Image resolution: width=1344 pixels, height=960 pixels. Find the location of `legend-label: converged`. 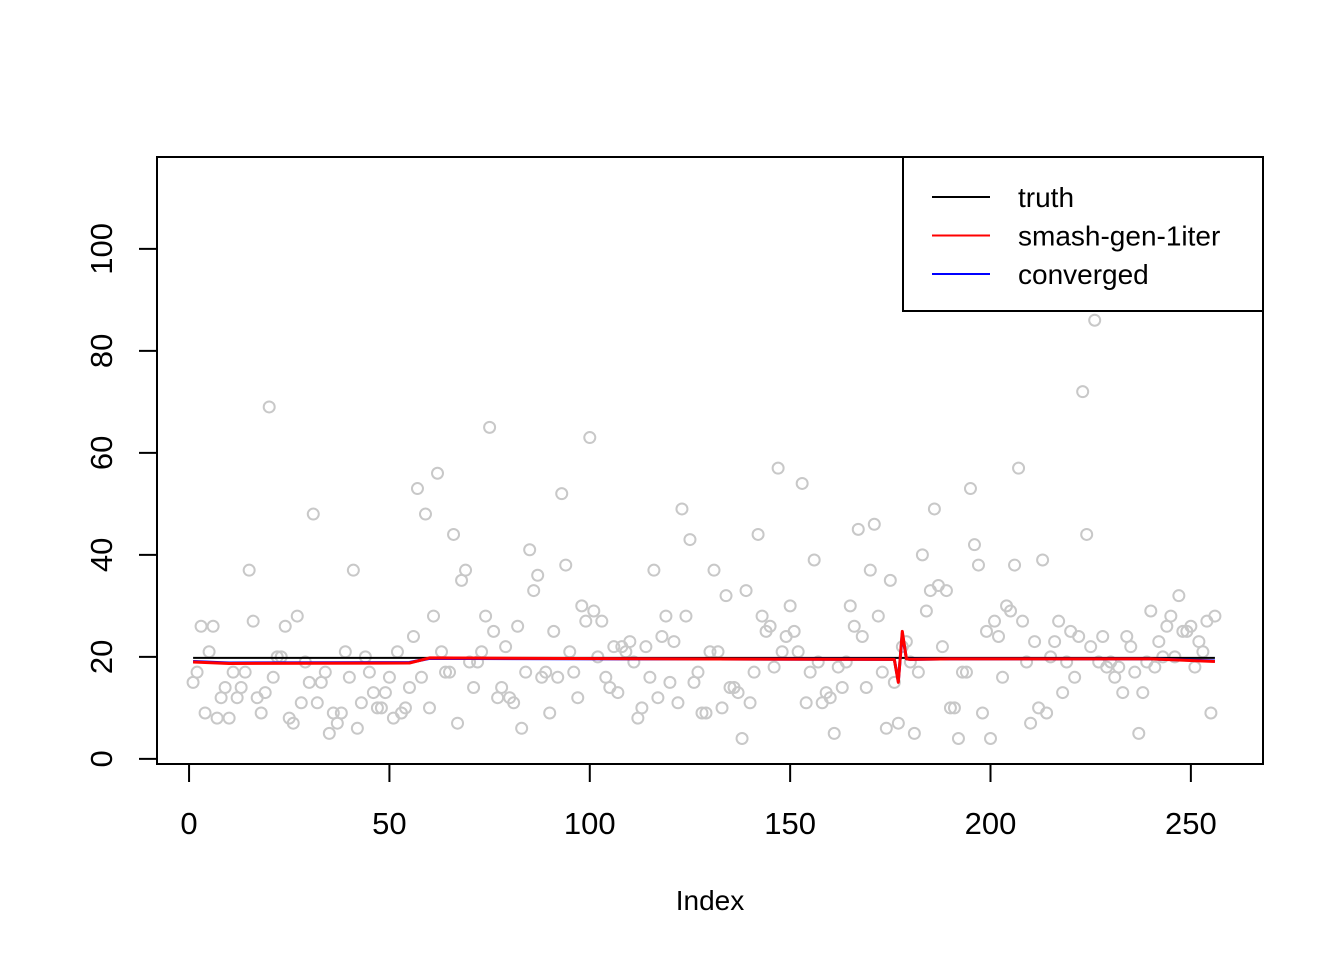

legend-label: converged is located at coordinates (1083, 274).